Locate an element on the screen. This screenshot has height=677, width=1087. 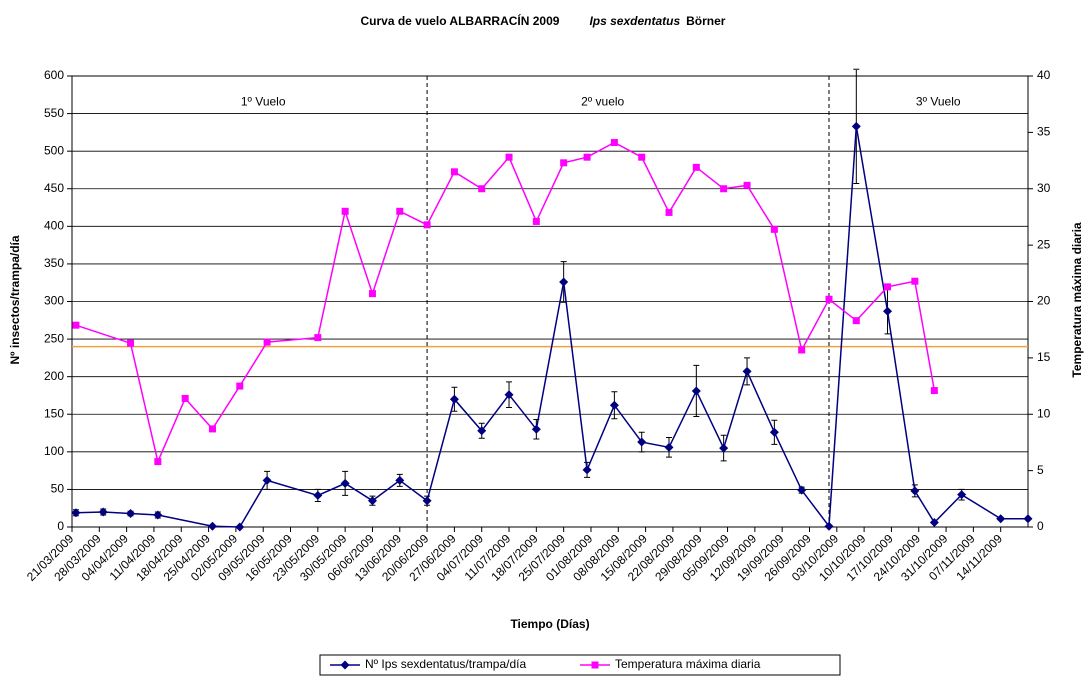
title-author: Börner is located at coordinates (706, 21).